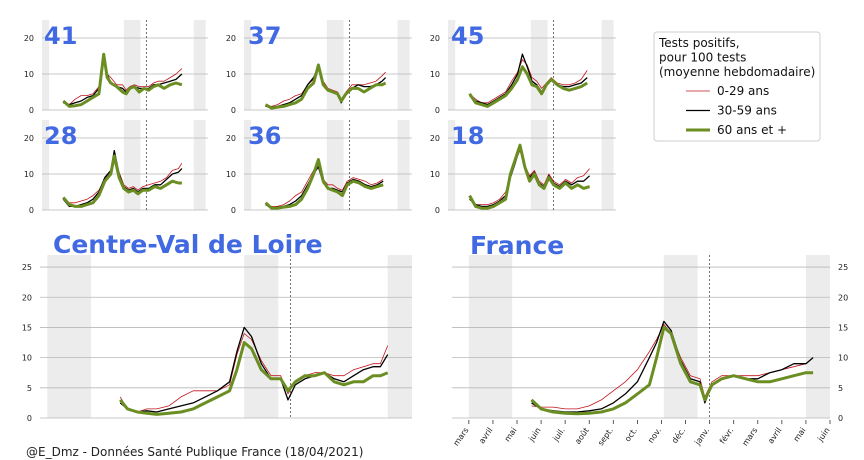  What do you see at coordinates (582, 436) in the screenshot?
I see `x-tick-label: août` at bounding box center [582, 436].